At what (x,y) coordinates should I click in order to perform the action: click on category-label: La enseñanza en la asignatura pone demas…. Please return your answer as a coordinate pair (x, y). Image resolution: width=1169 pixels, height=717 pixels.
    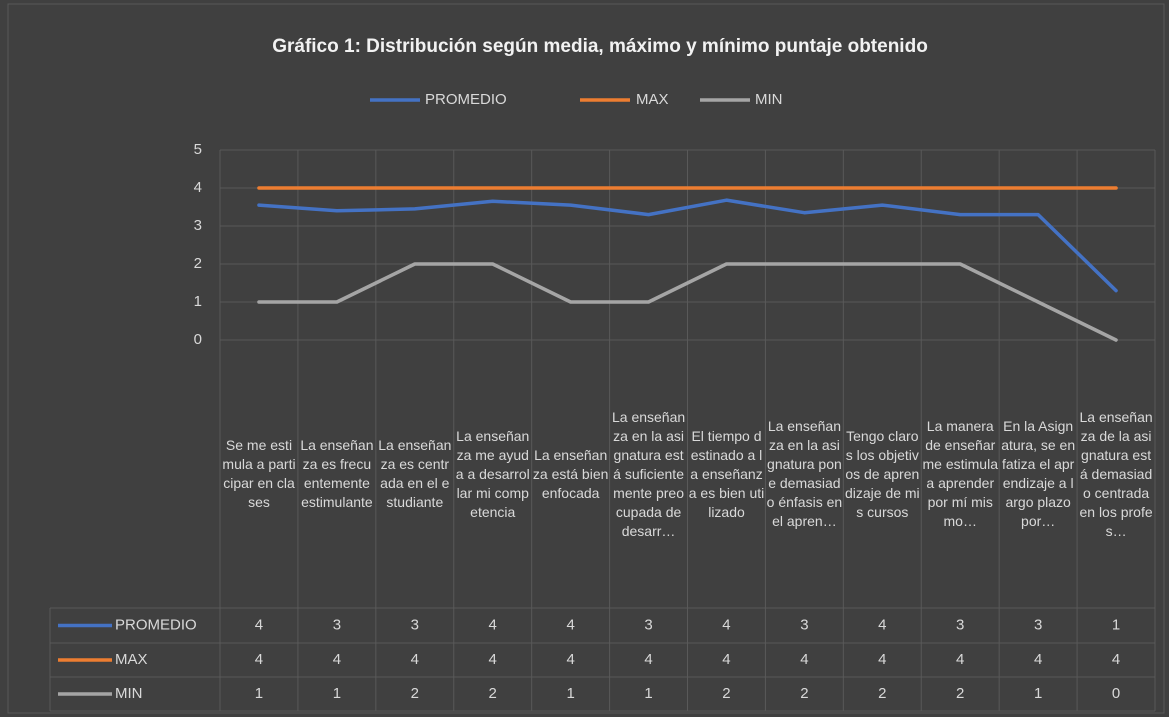
    Looking at the image, I should click on (804, 473).